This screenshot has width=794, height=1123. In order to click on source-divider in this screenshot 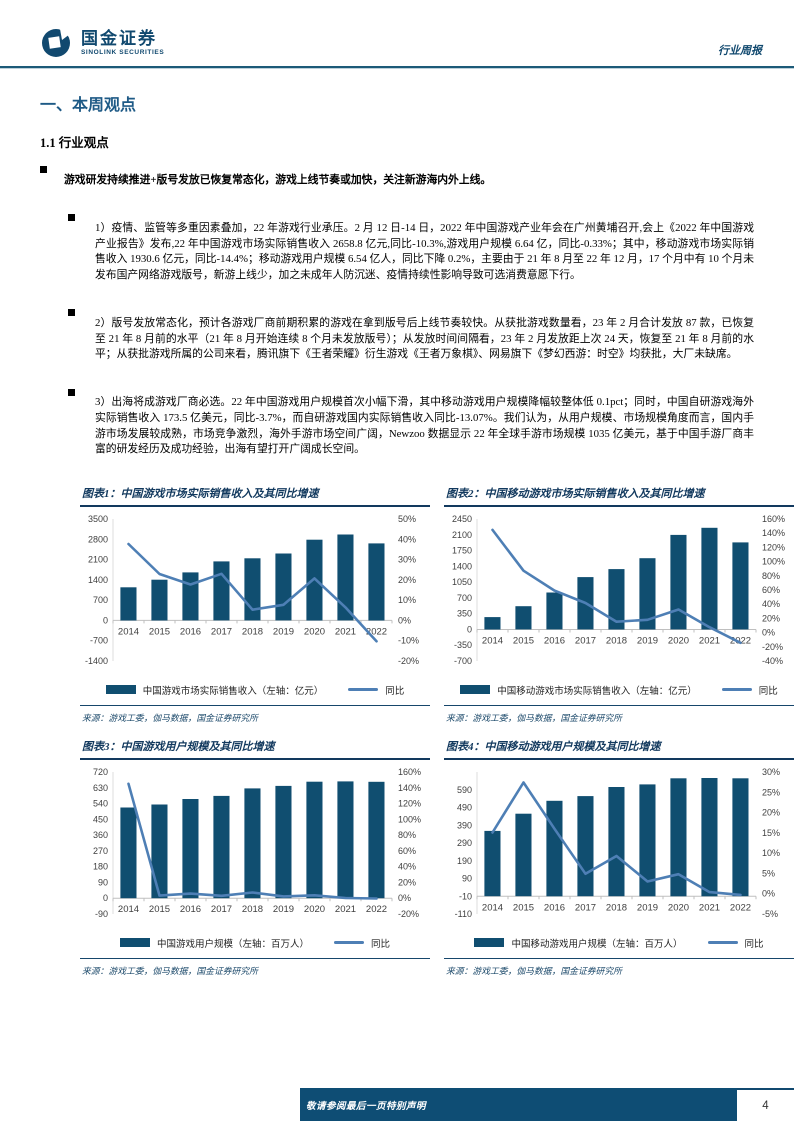, I will do `click(619, 705)`.